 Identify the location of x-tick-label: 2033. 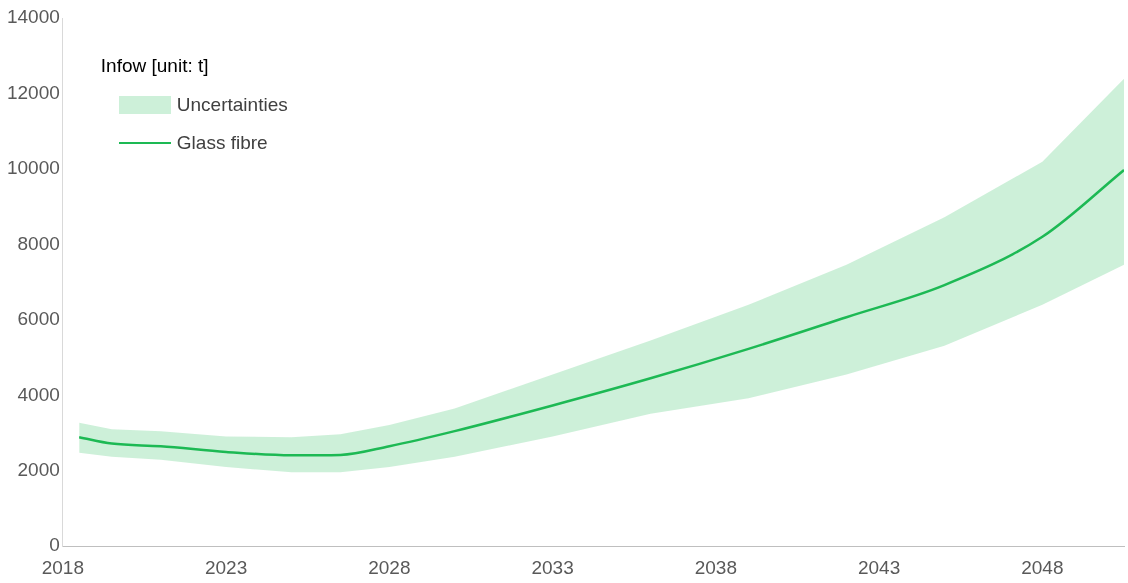
(552, 567).